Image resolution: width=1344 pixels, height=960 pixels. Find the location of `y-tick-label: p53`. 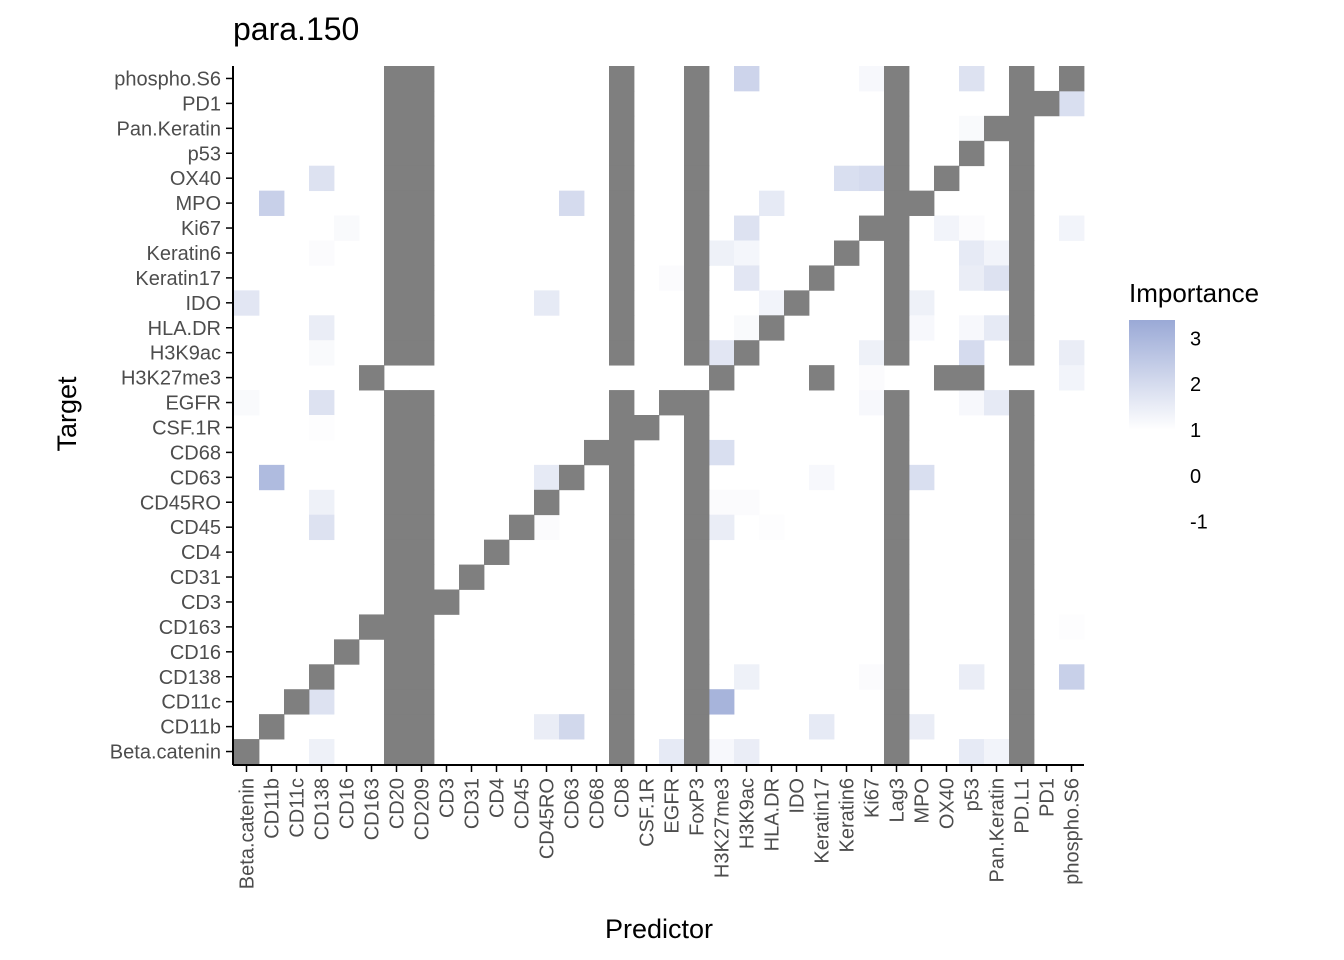

y-tick-label: p53 is located at coordinates (204, 154).